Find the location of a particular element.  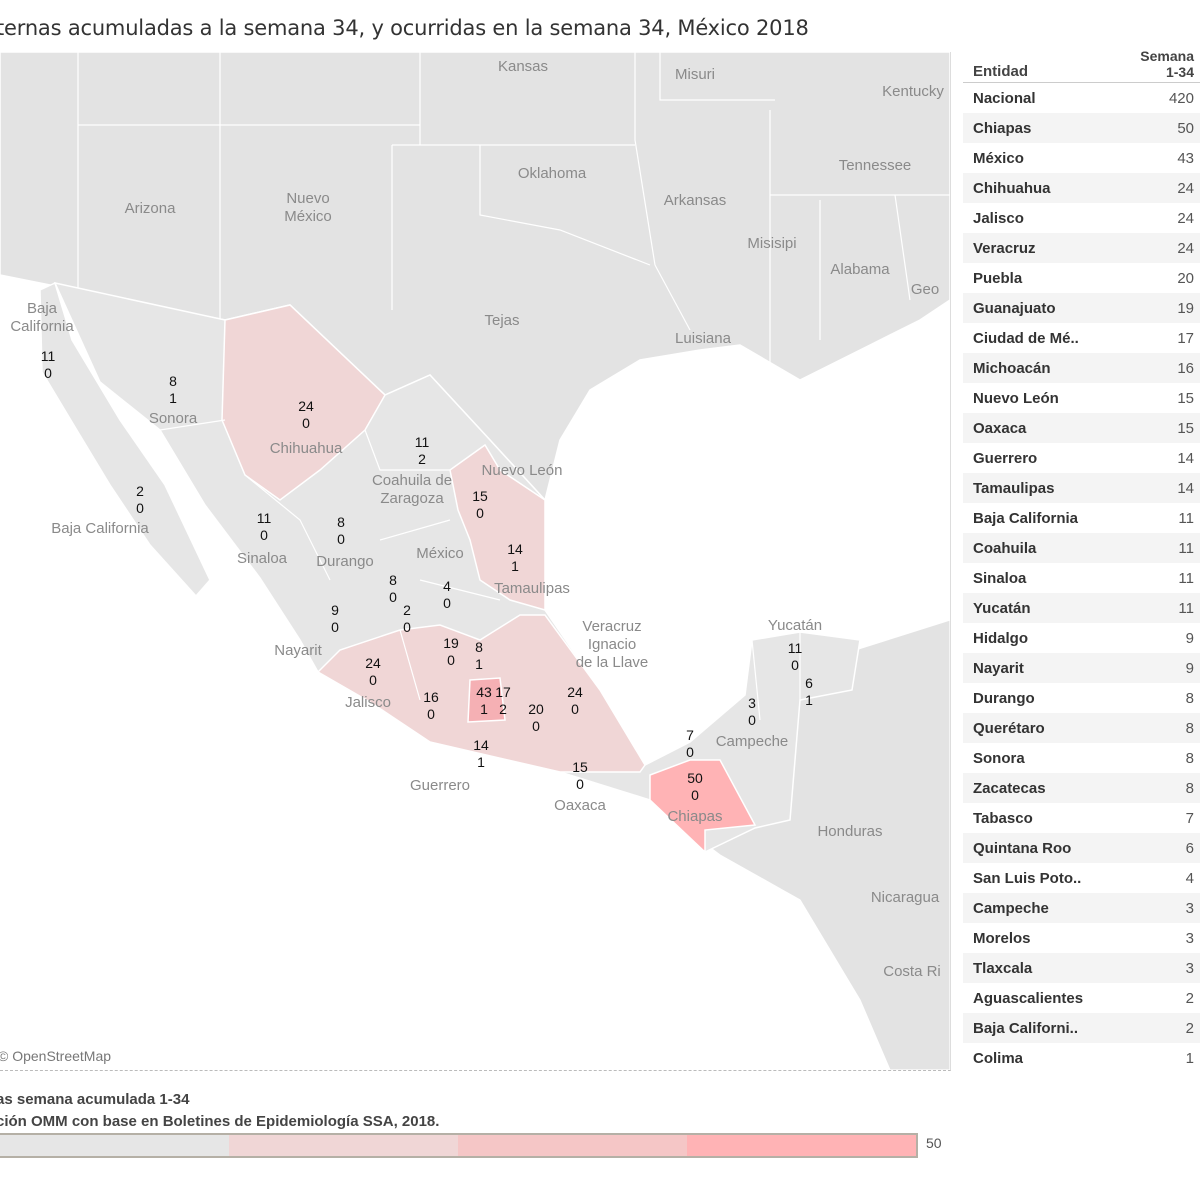

table-row: Veracruz 24 is located at coordinates (1081, 248).